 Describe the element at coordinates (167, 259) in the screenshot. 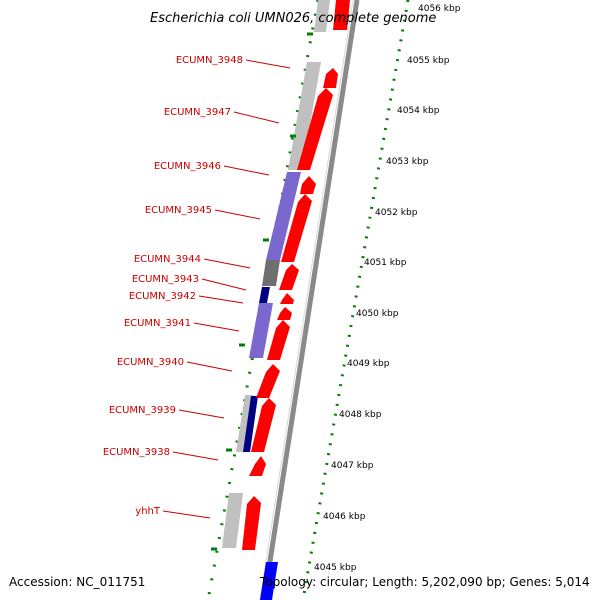

I see `gene-label: ECUMN_3944` at that location.